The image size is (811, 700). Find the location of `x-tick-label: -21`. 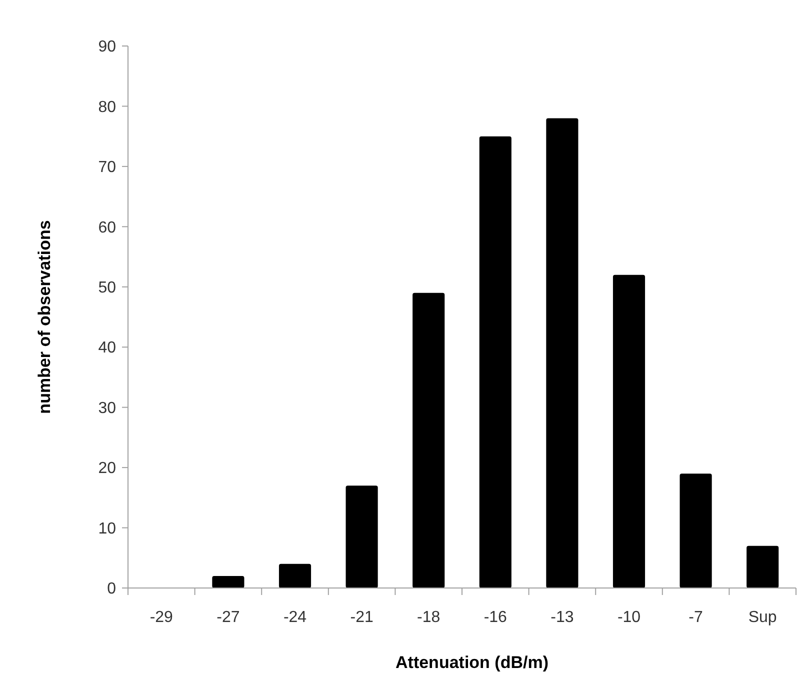

x-tick-label: -21 is located at coordinates (362, 617).